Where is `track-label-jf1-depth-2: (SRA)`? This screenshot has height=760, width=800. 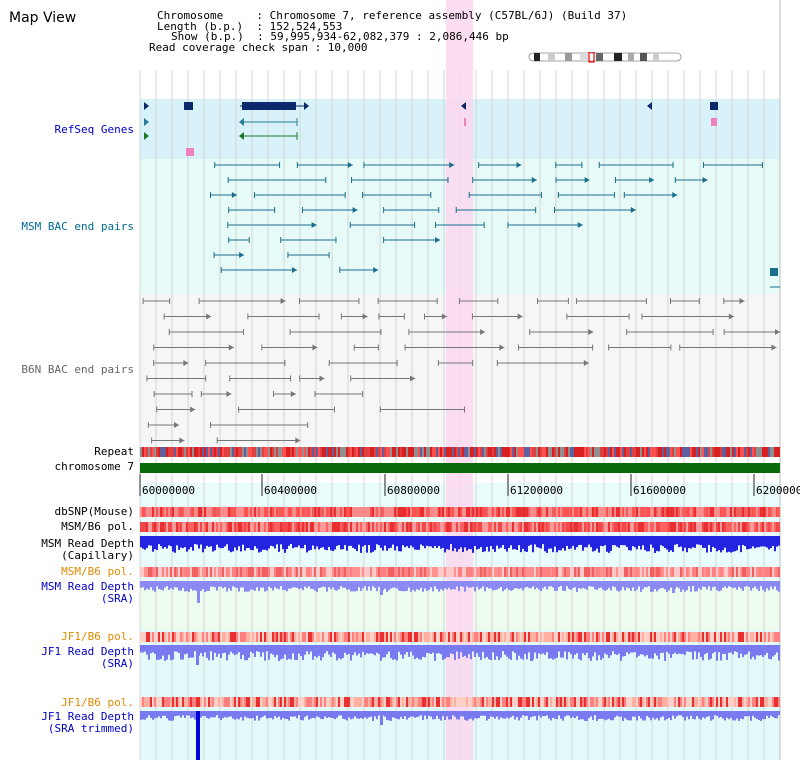
track-label-jf1-depth-2: (SRA) is located at coordinates (117, 663).